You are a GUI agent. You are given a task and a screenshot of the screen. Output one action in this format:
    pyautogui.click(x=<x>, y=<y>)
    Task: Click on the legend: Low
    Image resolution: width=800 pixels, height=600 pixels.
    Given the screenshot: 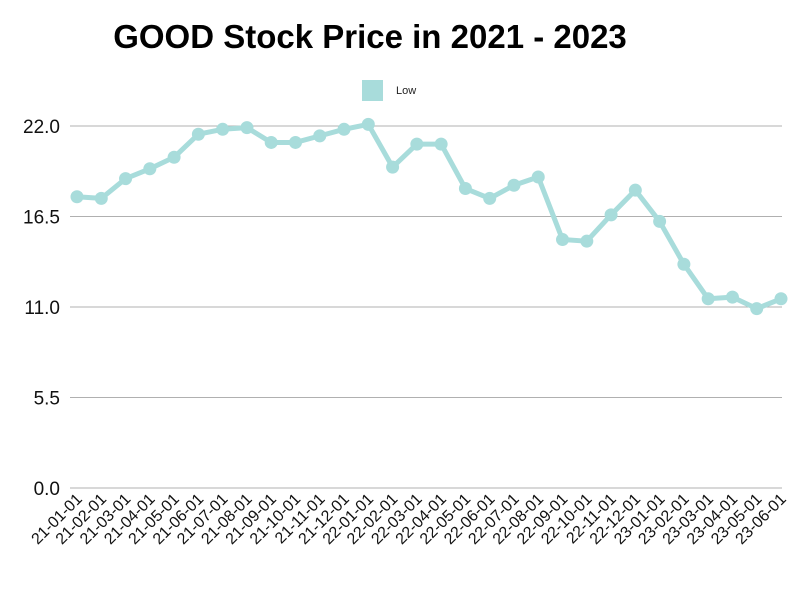 What is the action you would take?
    pyautogui.click(x=389, y=90)
    